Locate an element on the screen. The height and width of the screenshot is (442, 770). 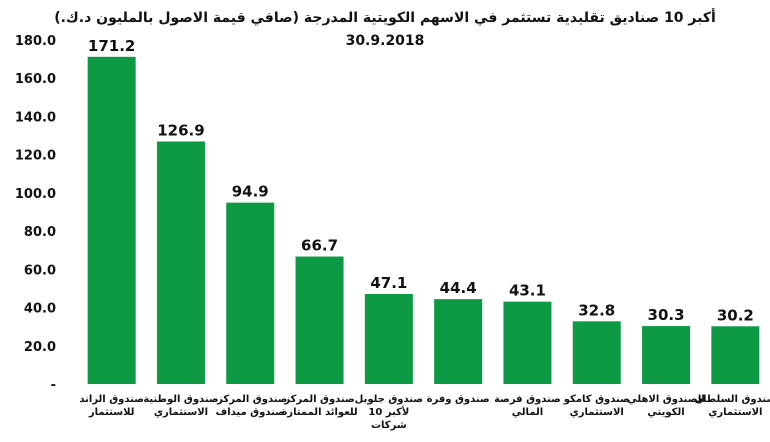
x-tick-label-line: صندوق السلطان is located at coordinates (732, 399).